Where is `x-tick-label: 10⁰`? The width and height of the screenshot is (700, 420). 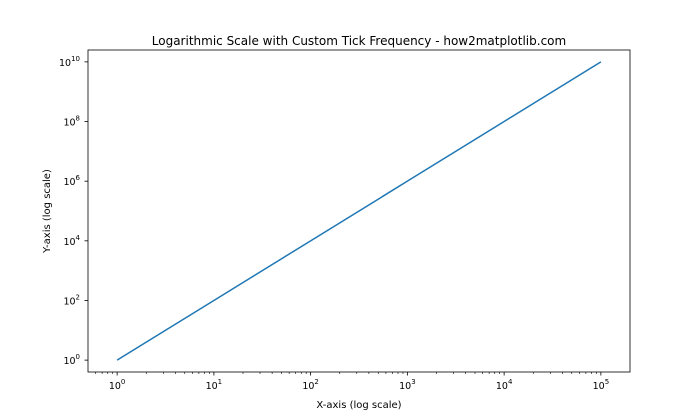
x-tick-label: 10⁰ is located at coordinates (117, 385).